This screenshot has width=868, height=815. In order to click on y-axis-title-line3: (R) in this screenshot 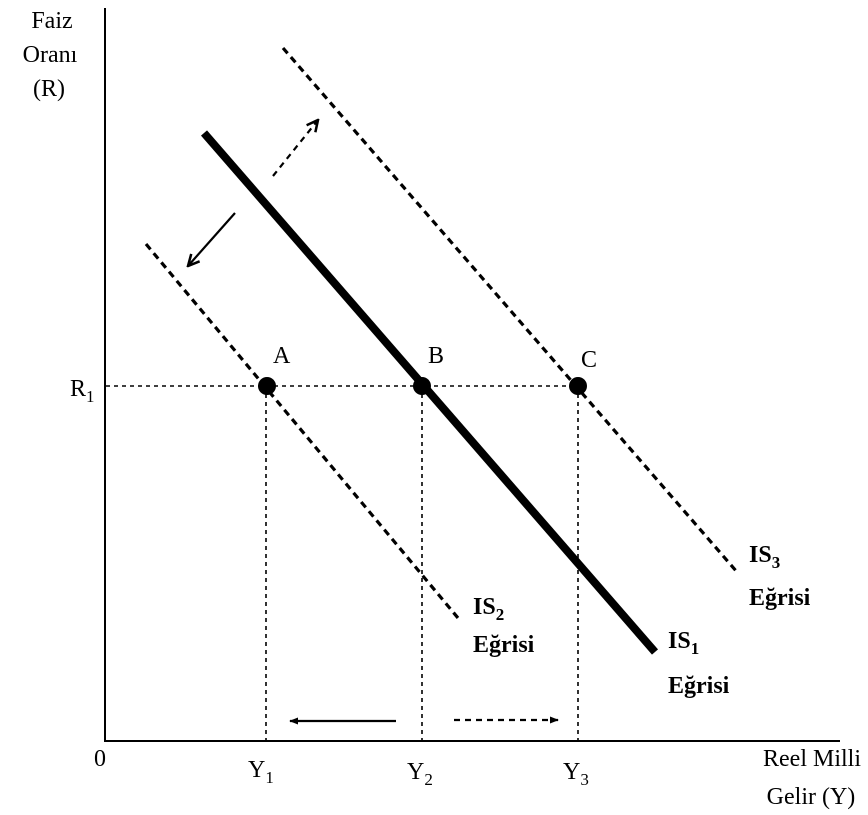, I will do `click(49, 89)`.